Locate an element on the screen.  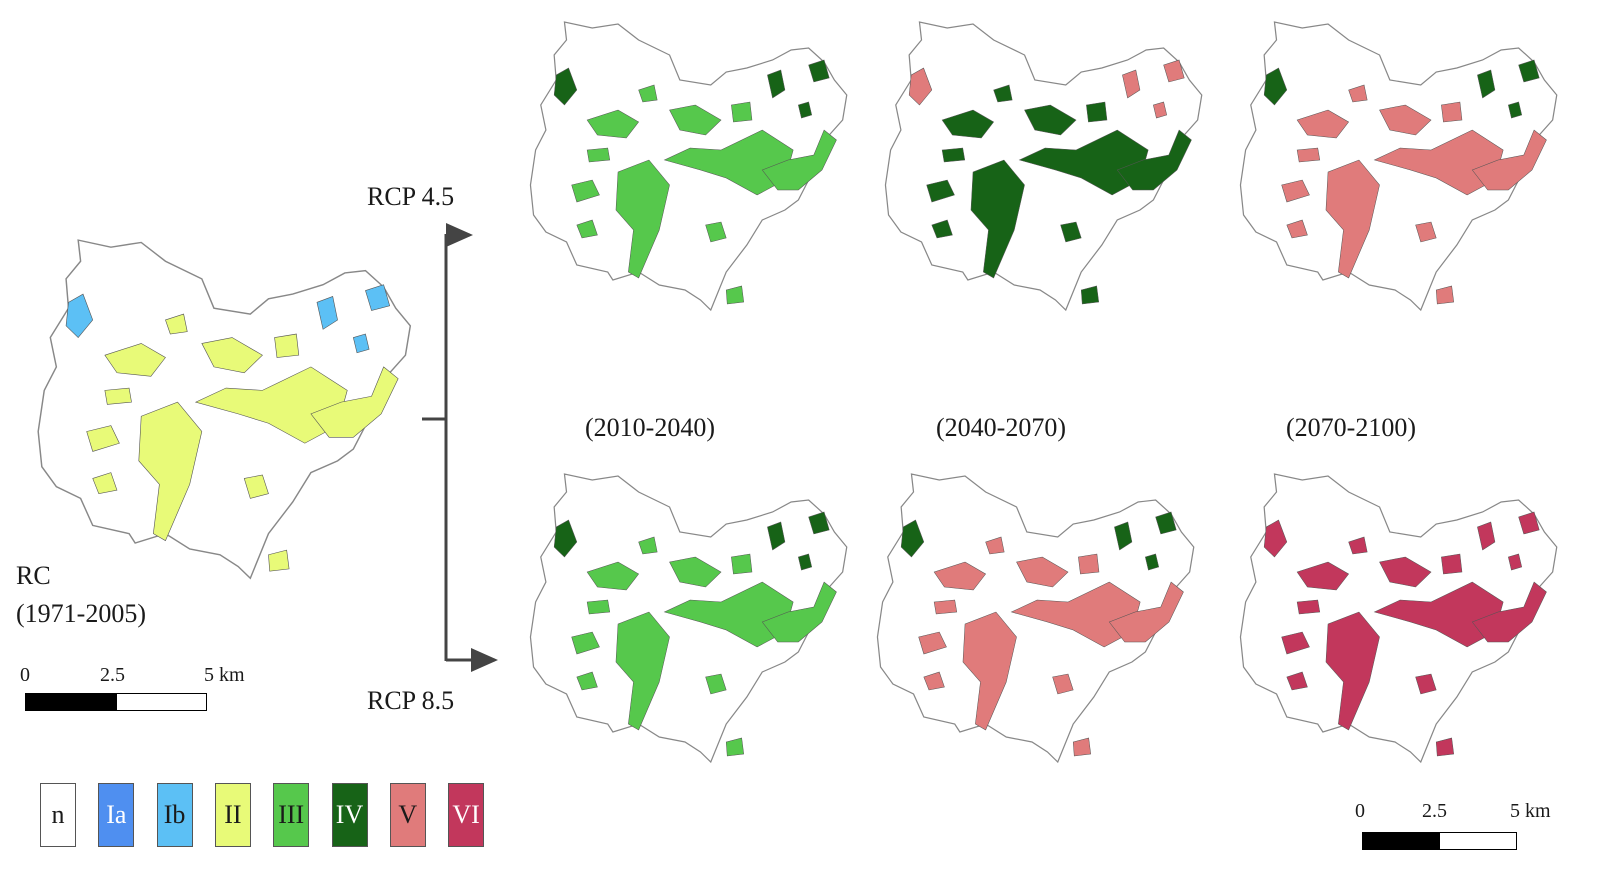
legend-item-ib: Ib is located at coordinates (174, 815).